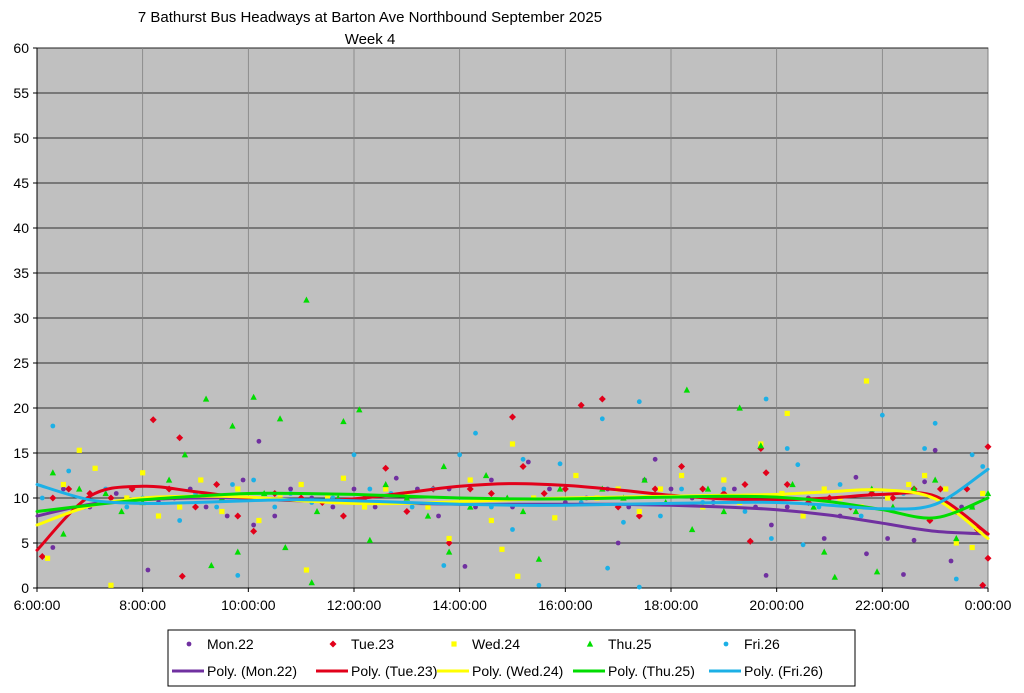 The image size is (1024, 693). Describe the element at coordinates (25, 588) in the screenshot. I see `y-tick-label: 0` at that location.